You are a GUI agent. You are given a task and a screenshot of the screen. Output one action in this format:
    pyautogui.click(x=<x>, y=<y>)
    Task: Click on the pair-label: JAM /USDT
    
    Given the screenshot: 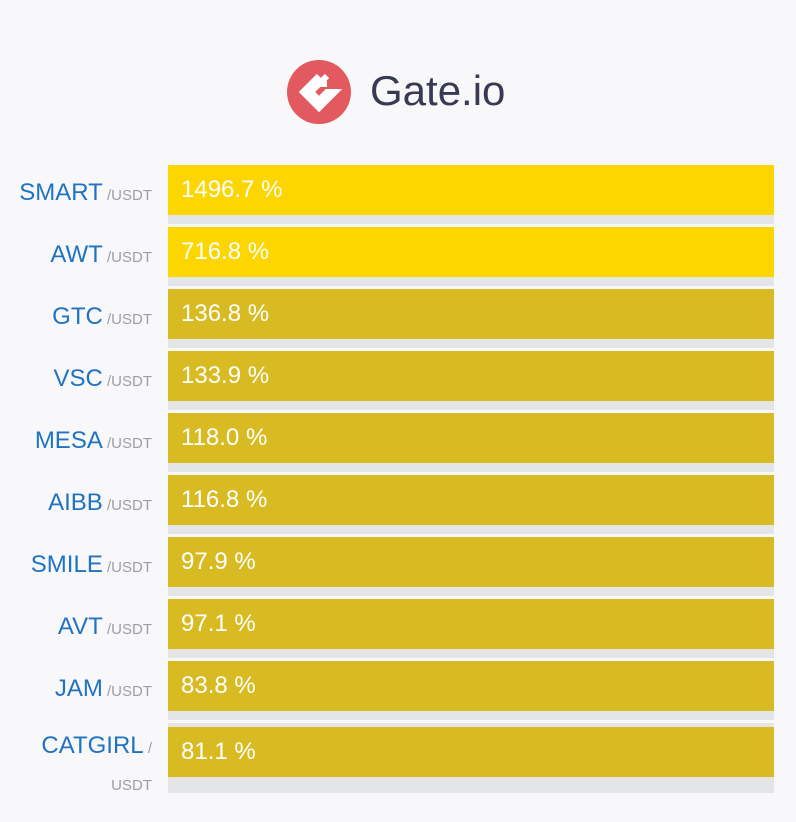 What is the action you would take?
    pyautogui.click(x=76, y=689)
    